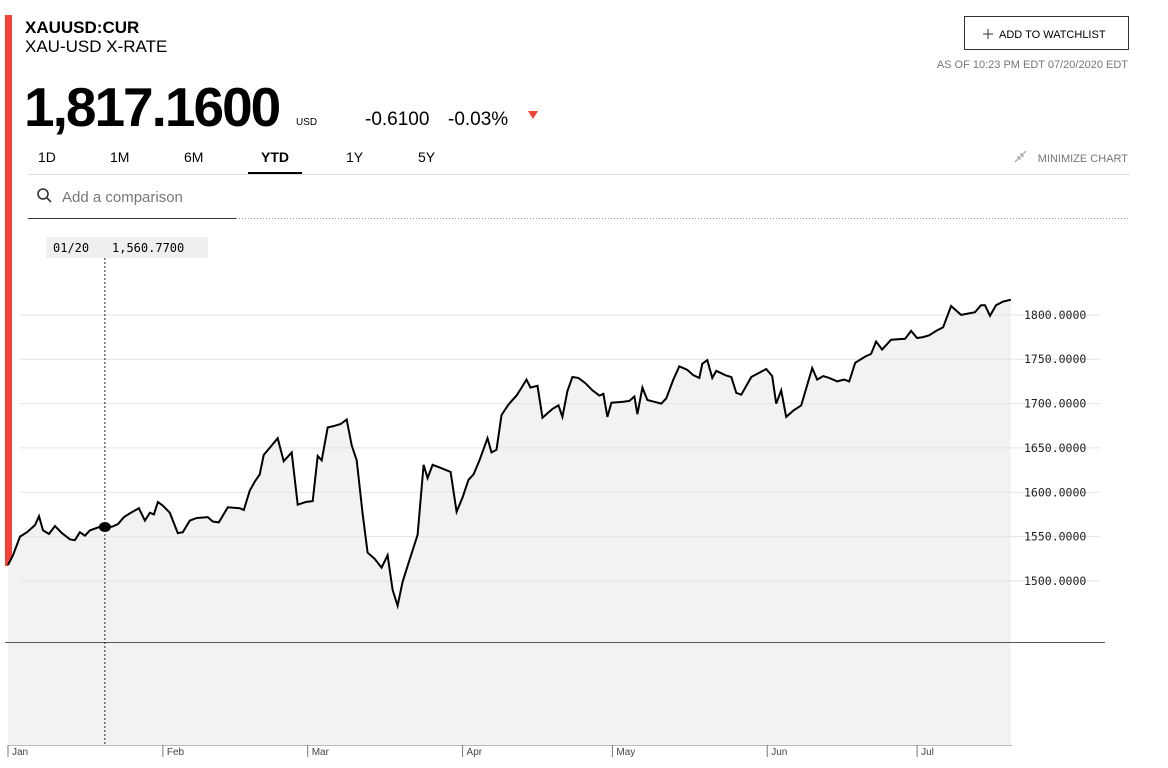  Describe the element at coordinates (275, 157) in the screenshot. I see `range-tab: YTD` at that location.